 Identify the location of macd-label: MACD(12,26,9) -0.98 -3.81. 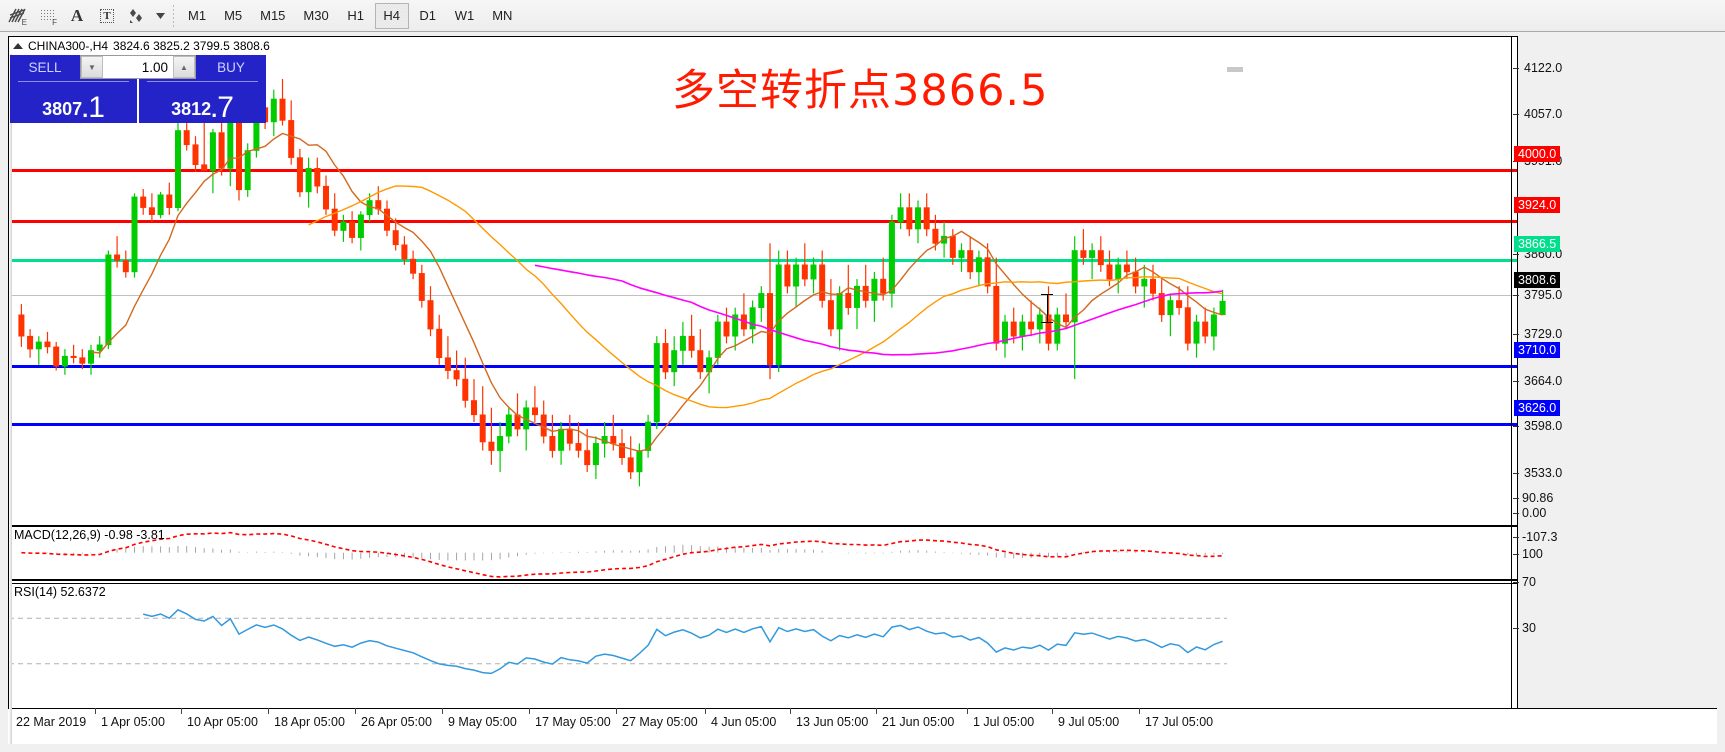
(89, 535).